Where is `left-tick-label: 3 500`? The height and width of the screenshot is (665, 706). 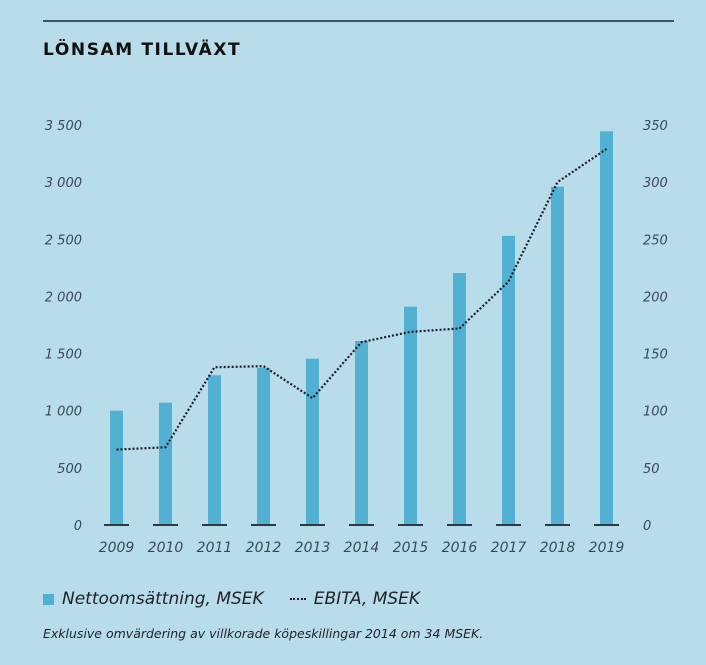
left-tick-label: 3 500 is located at coordinates (63, 126).